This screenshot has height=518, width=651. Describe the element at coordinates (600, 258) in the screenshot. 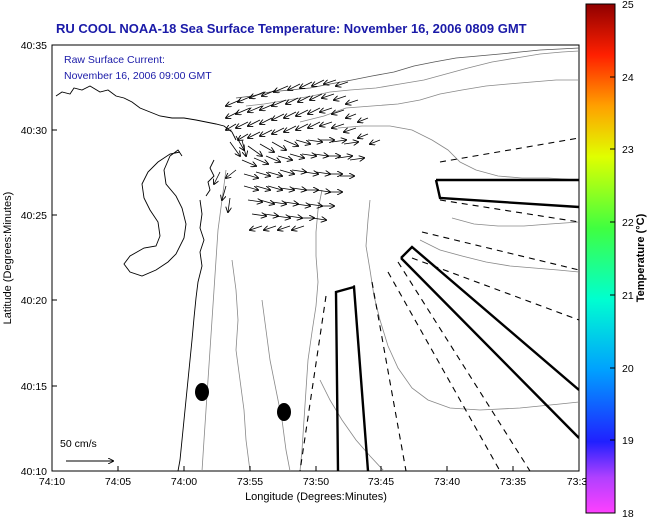

I see `colorbar` at that location.